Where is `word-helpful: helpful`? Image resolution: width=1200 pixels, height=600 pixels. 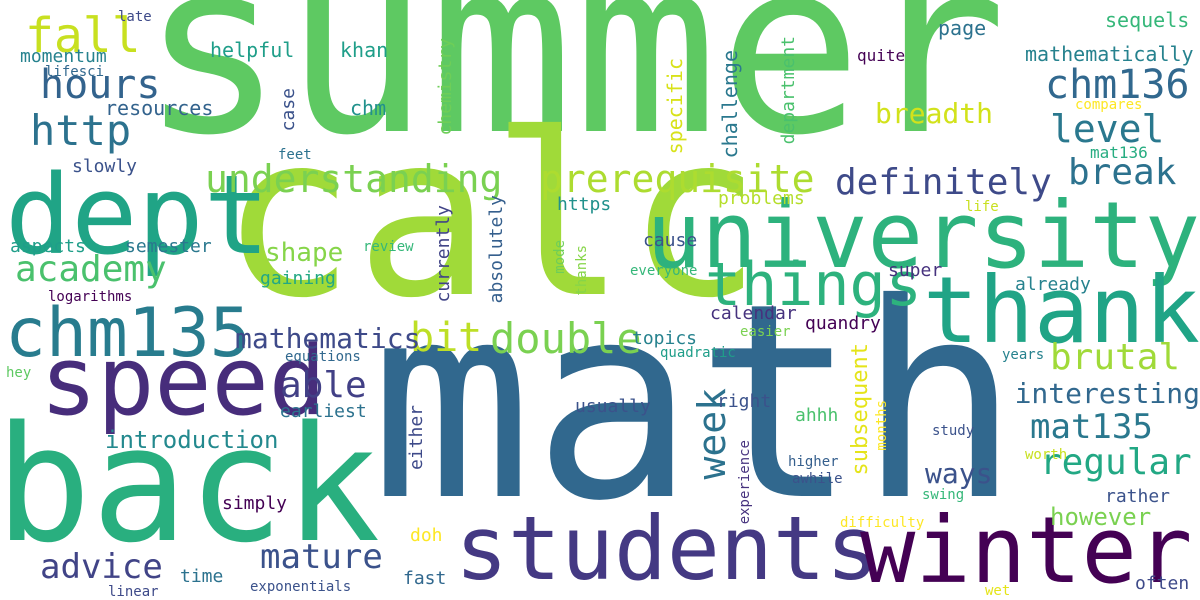
word-helpful: helpful is located at coordinates (252, 50).